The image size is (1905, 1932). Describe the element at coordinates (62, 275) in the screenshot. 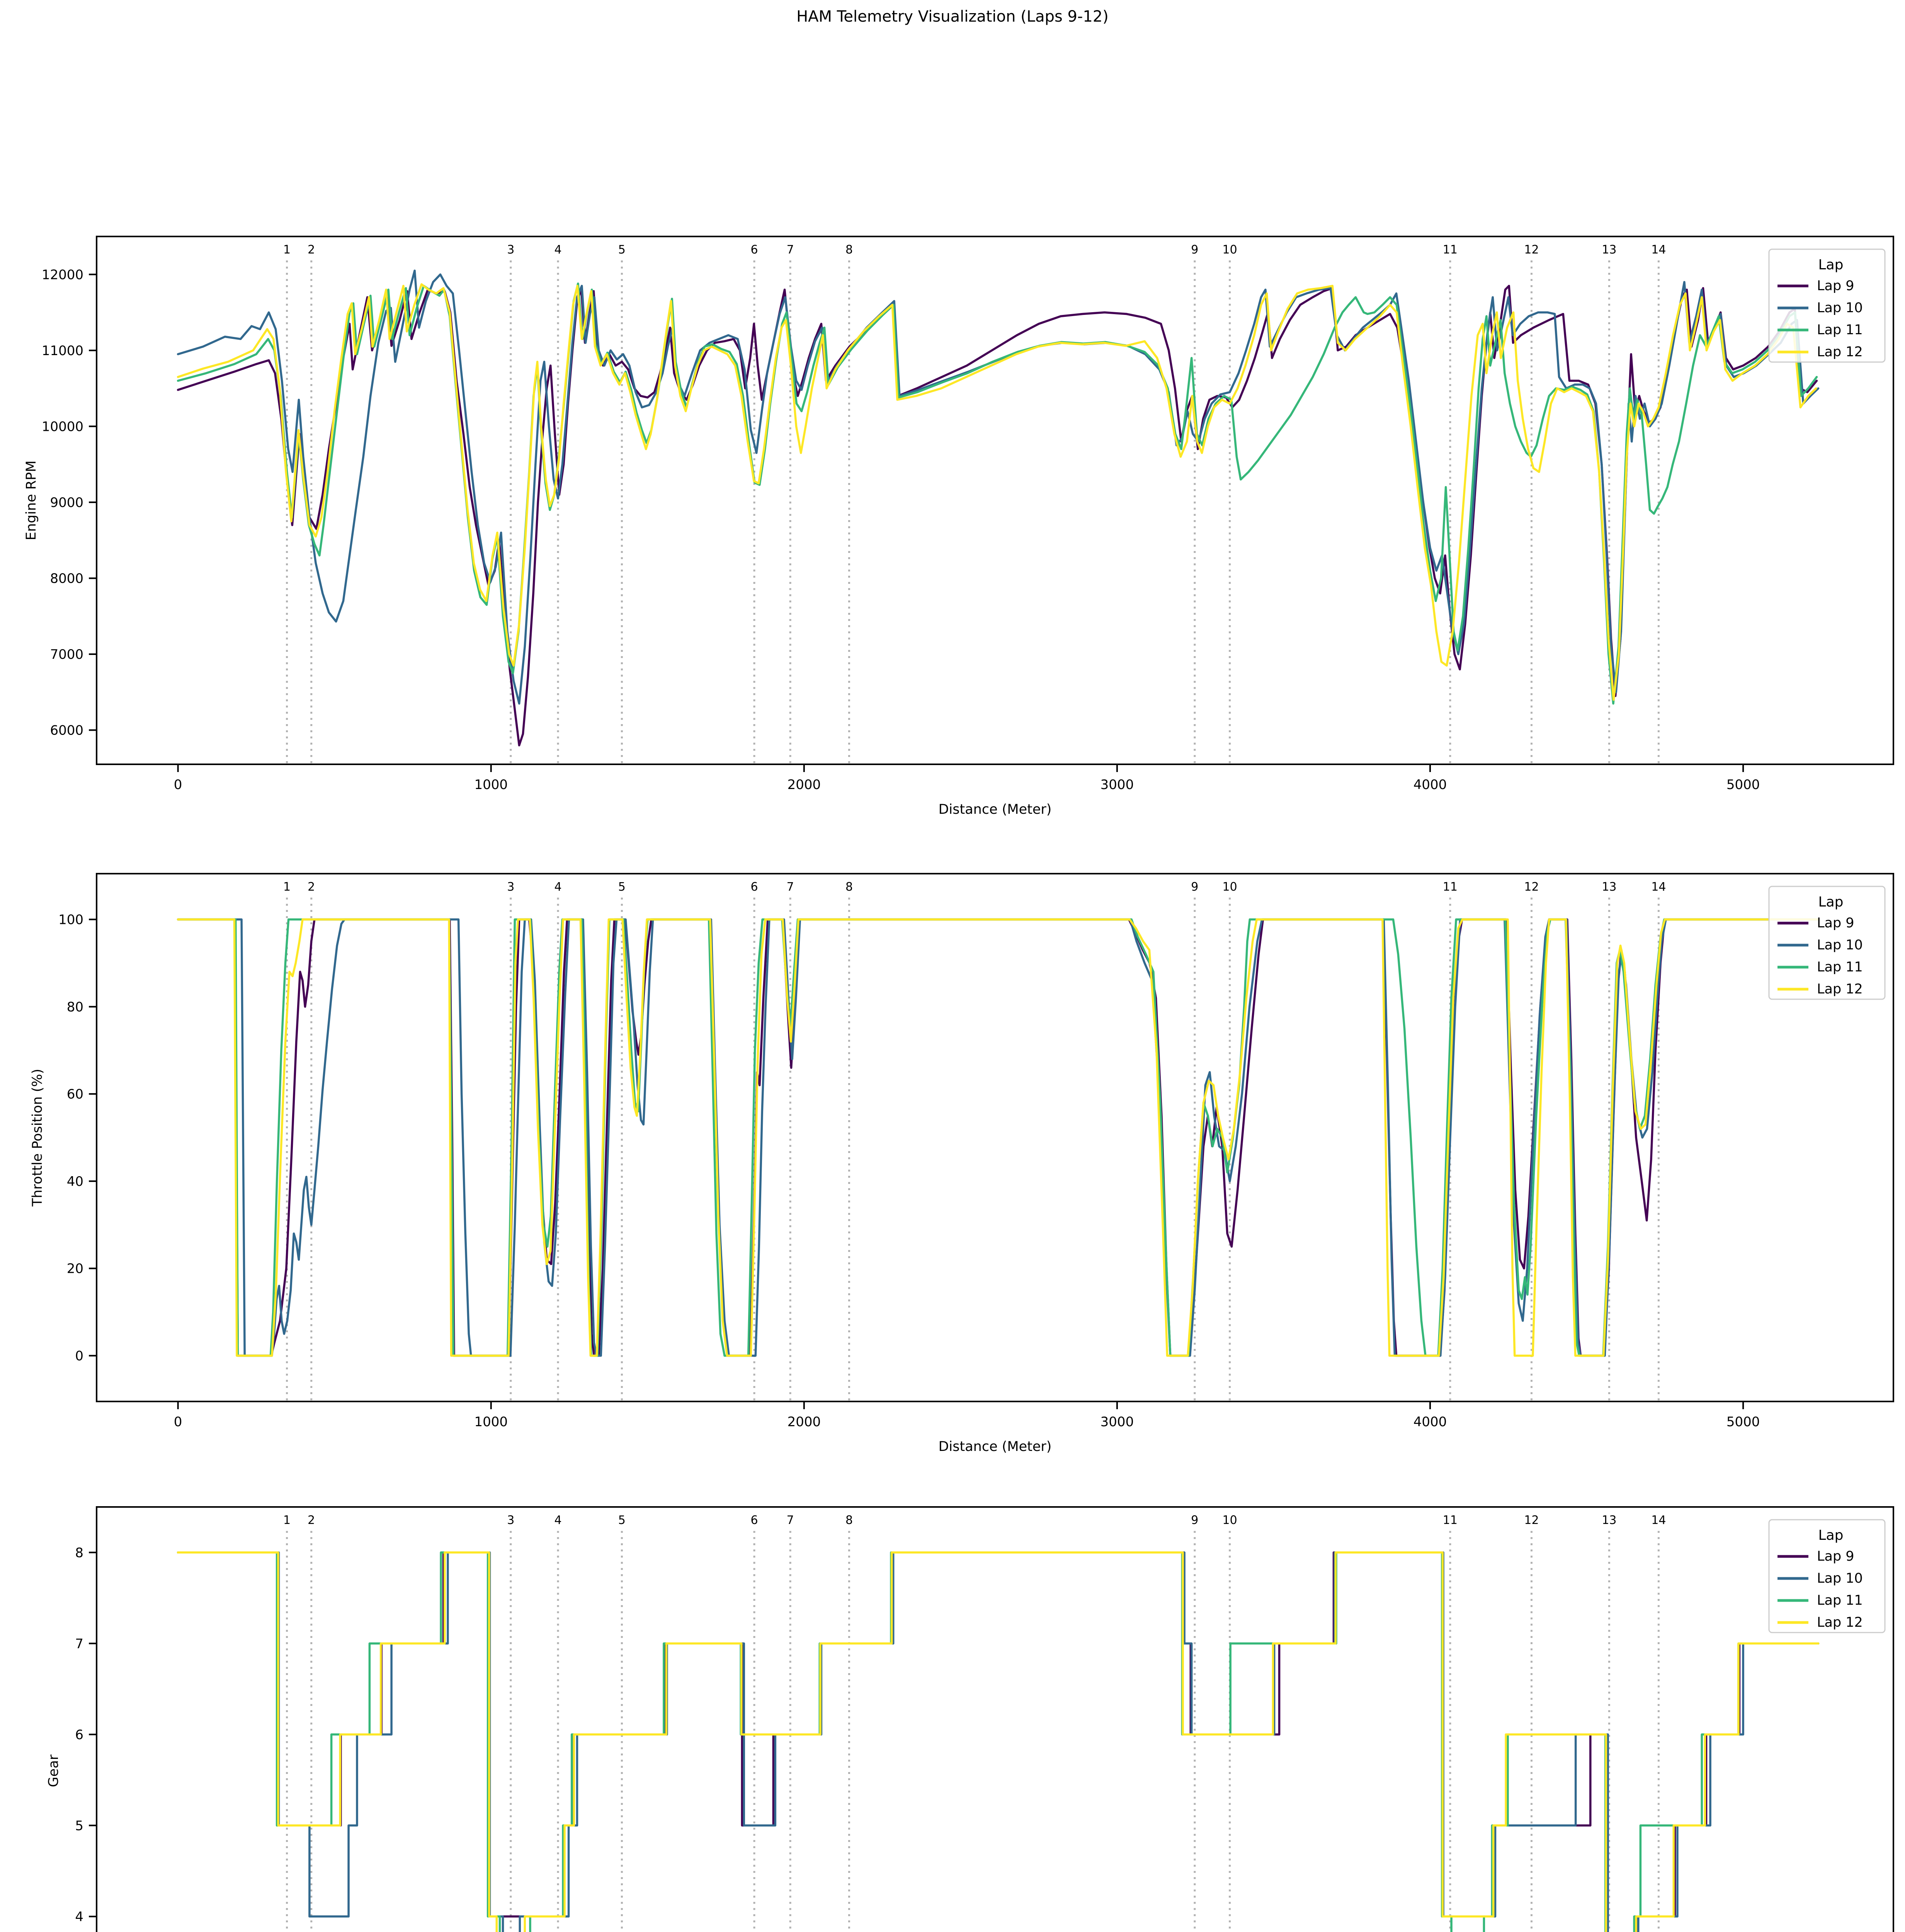

I see `y-tick-label: 12000` at that location.